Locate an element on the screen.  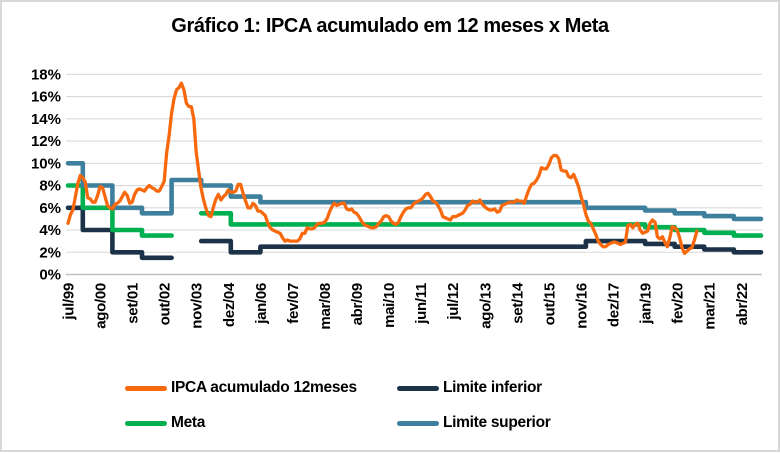
legend-label-ipca: IPCA acumulado 12meses is located at coordinates (264, 387).